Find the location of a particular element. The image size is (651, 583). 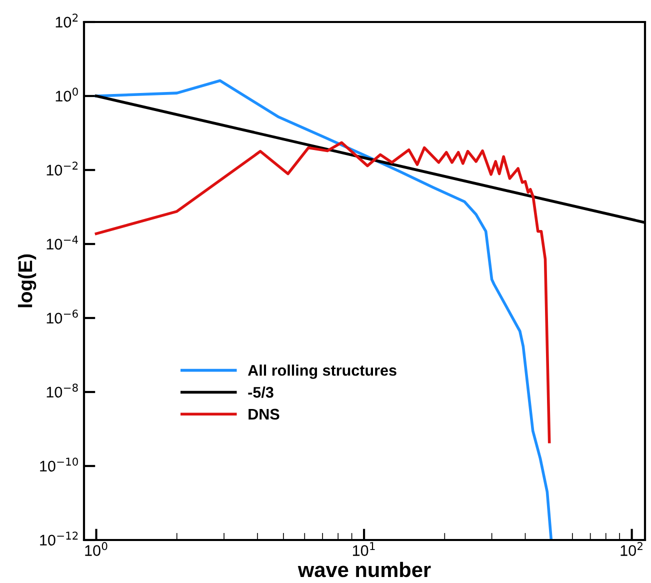

legend-label: All rolling structures is located at coordinates (322, 371).